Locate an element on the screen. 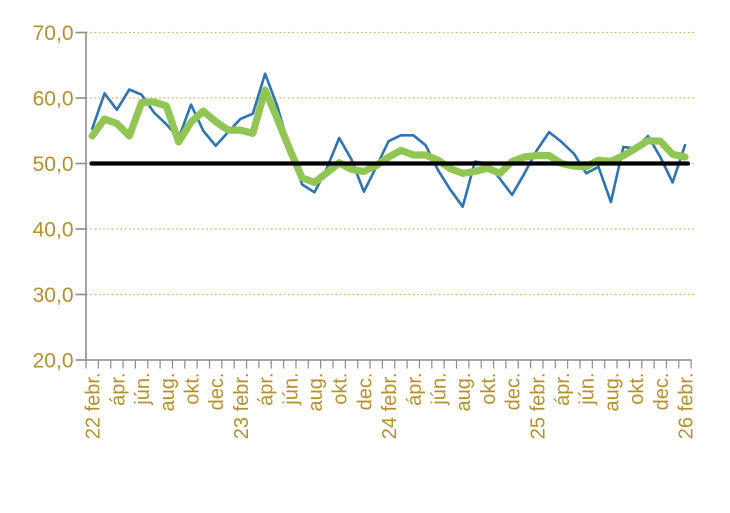 The height and width of the screenshot is (513, 730). x-axis-label: 23 febr. is located at coordinates (242, 406).